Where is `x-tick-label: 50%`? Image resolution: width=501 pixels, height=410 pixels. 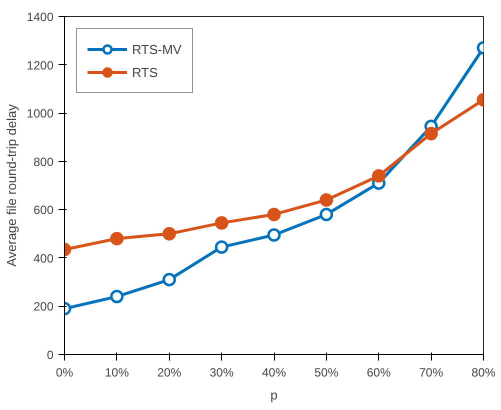 x-tick-label: 50% is located at coordinates (326, 373).